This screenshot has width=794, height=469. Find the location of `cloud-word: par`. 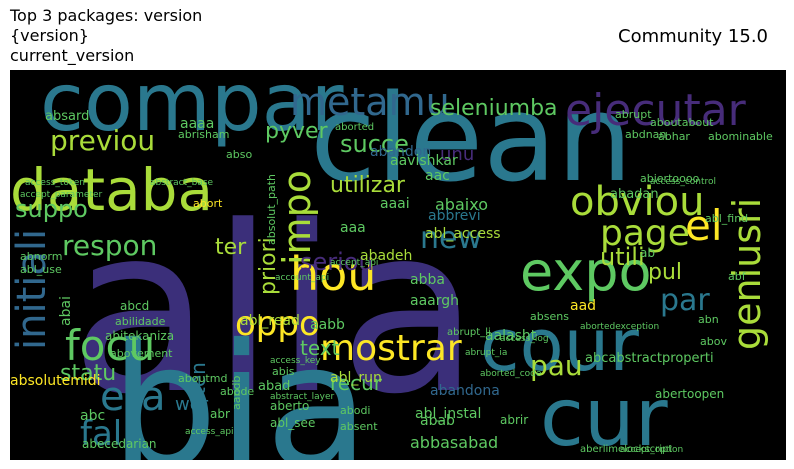

cloud-word: par is located at coordinates (685, 300).